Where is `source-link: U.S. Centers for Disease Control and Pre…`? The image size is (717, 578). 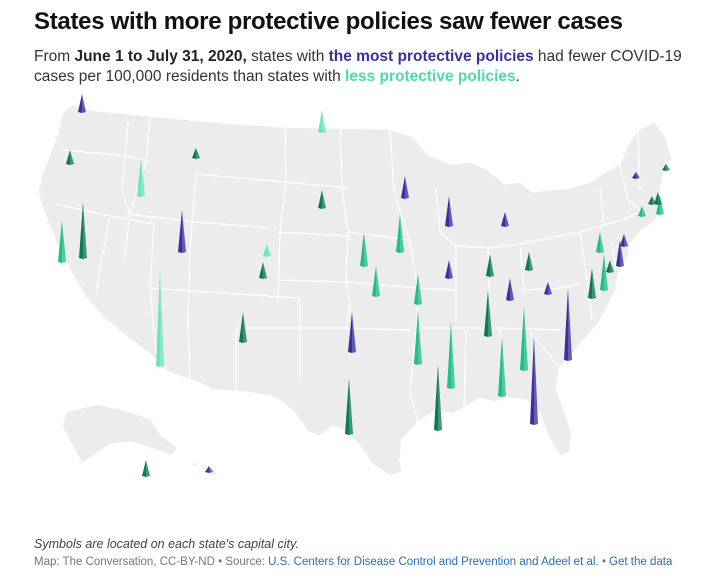 source-link: U.S. Centers for Disease Control and Pre… is located at coordinates (433, 562).